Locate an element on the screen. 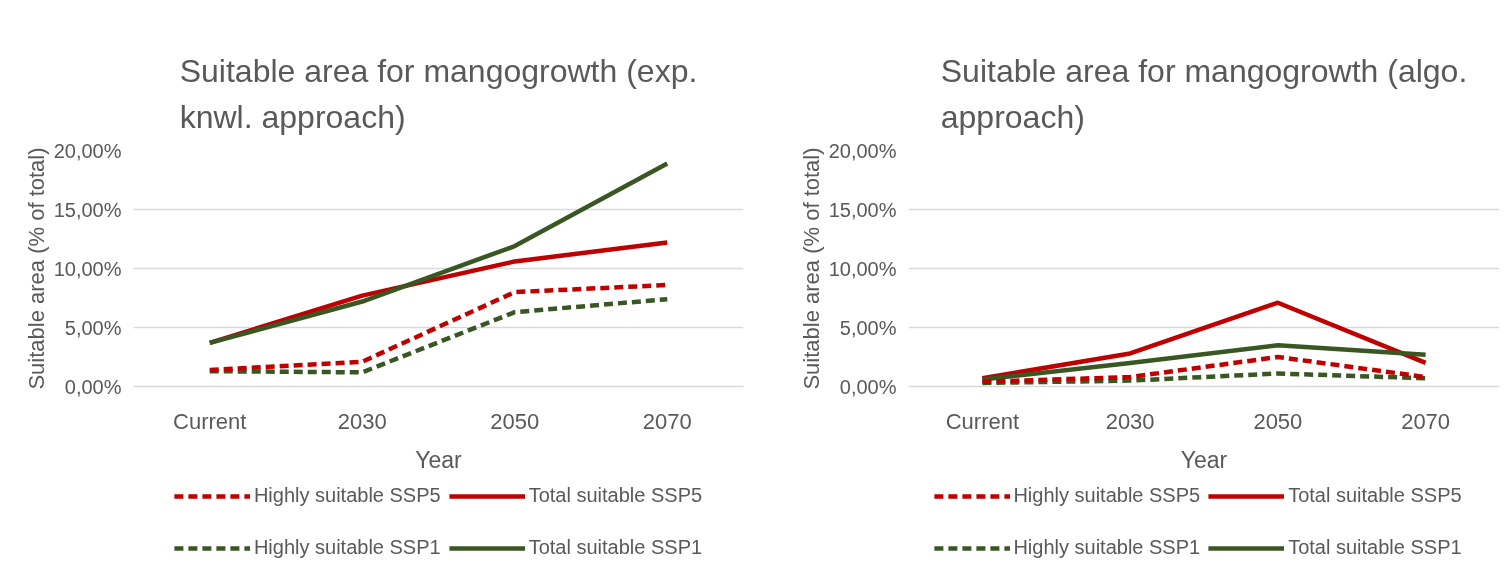 The height and width of the screenshot is (567, 1510). chart-title: Suitable area for mangogrowth (exp. knwl. approach) is located at coordinates (438, 94).